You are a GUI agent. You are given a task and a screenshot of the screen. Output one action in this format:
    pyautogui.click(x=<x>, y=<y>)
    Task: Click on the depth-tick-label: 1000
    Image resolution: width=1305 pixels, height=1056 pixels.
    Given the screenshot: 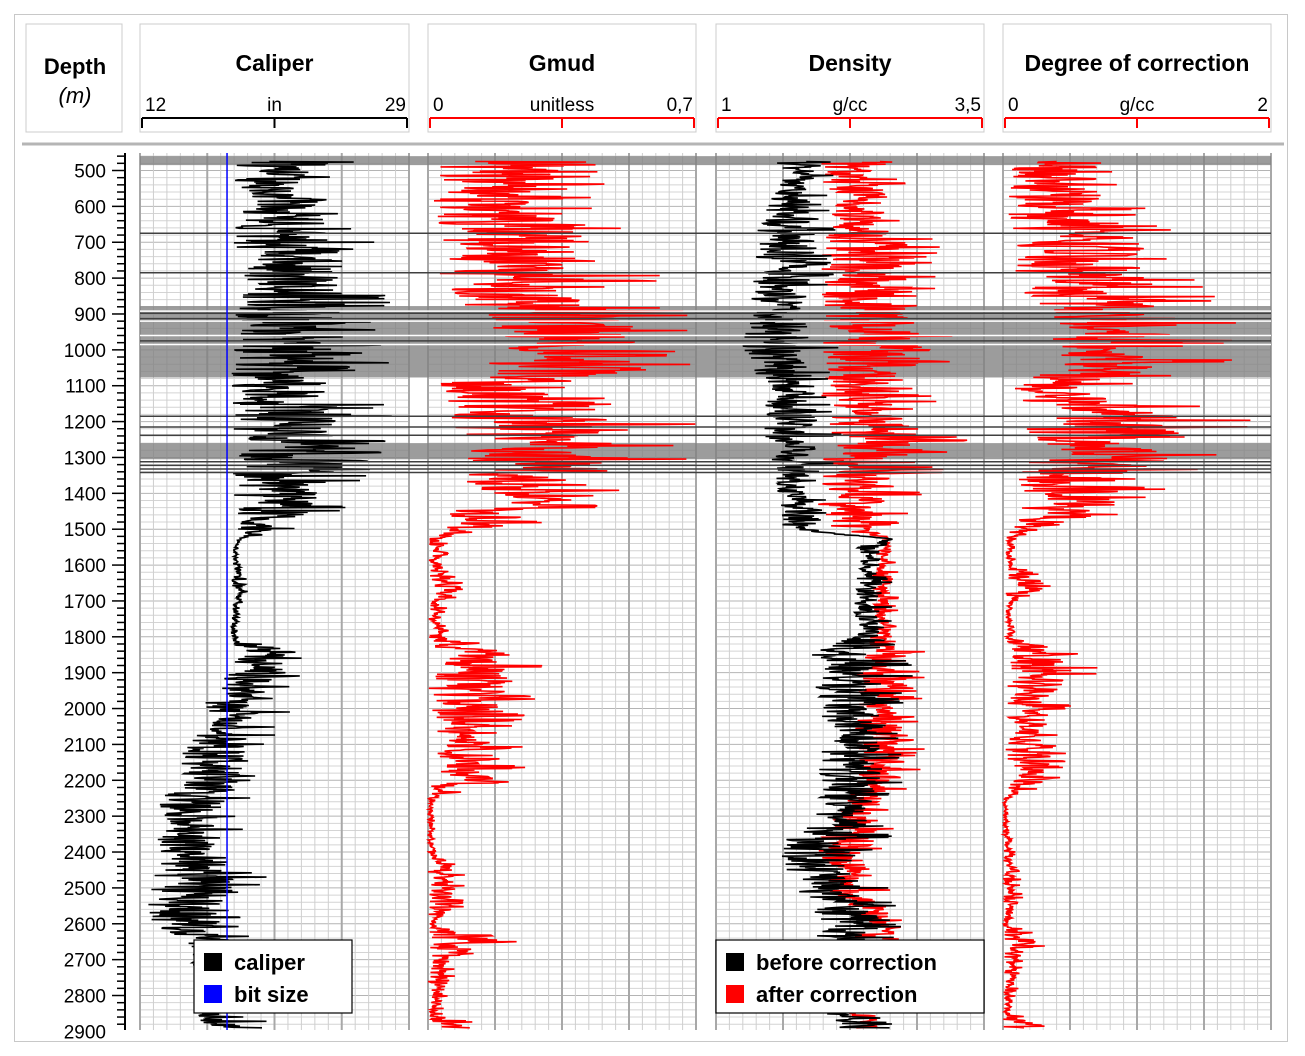 What is the action you would take?
    pyautogui.click(x=85, y=351)
    